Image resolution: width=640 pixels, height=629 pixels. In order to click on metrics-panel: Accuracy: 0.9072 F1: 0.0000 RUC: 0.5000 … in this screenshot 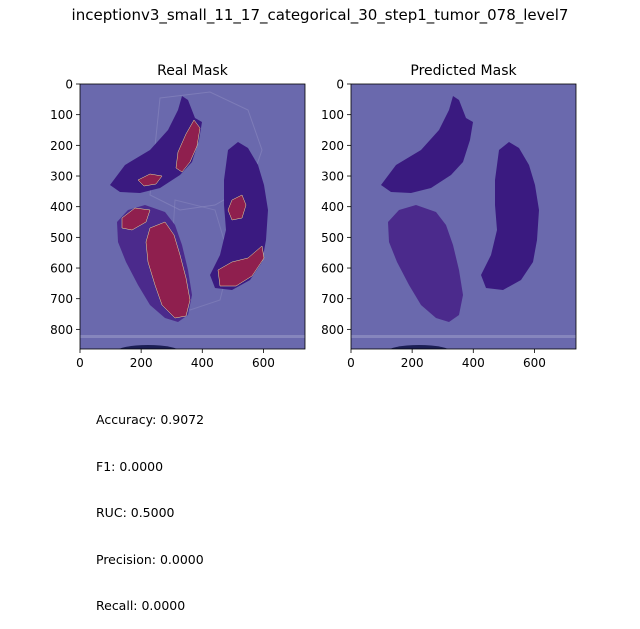, I will do `click(150, 505)`.